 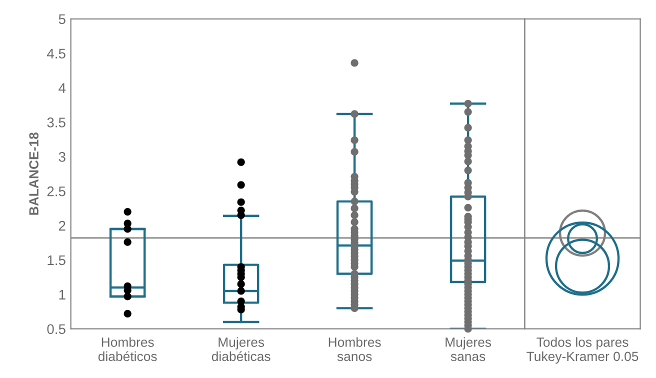 I want to click on y-tick-label: 3.5, so click(x=56, y=123).